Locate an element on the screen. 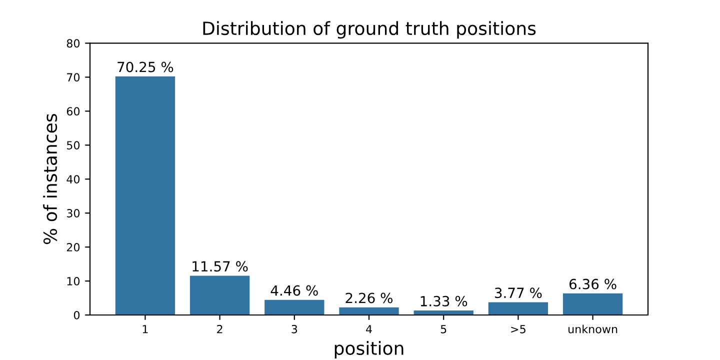 Image resolution: width=720 pixels, height=360 pixels. x-tick-label: unknown is located at coordinates (593, 329).